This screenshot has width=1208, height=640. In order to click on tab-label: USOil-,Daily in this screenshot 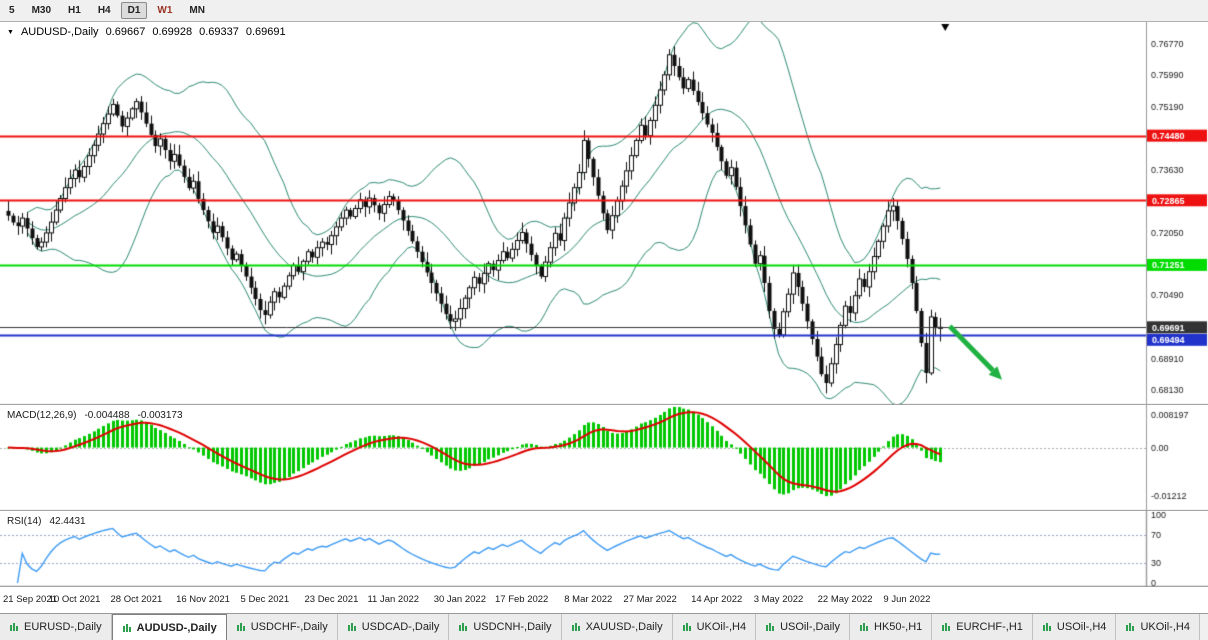, I will do `click(810, 627)`.